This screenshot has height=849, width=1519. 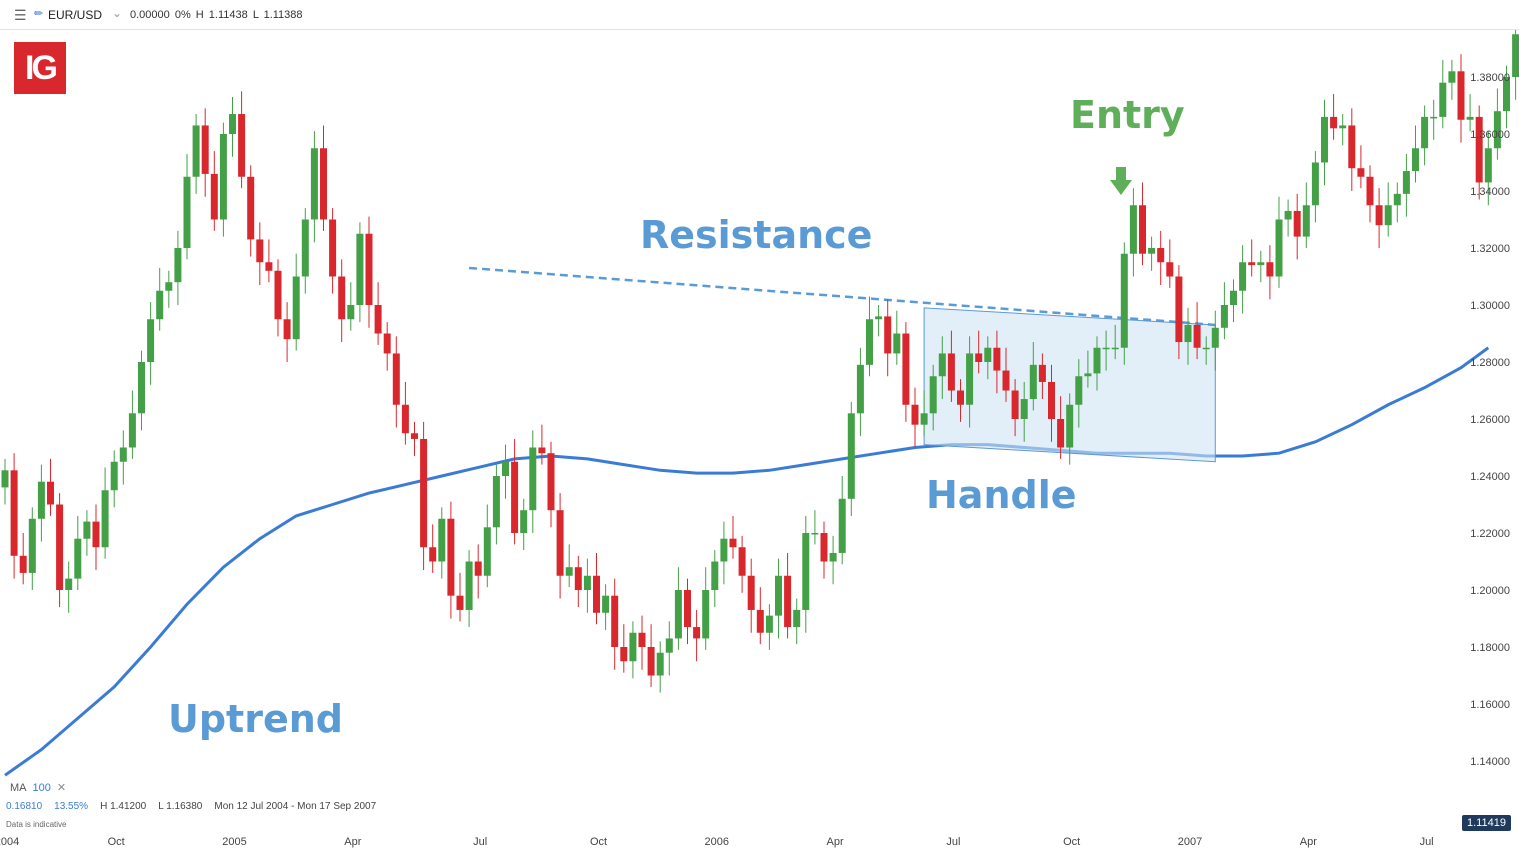 I want to click on x-tick-label: 2007, so click(x=1190, y=842).